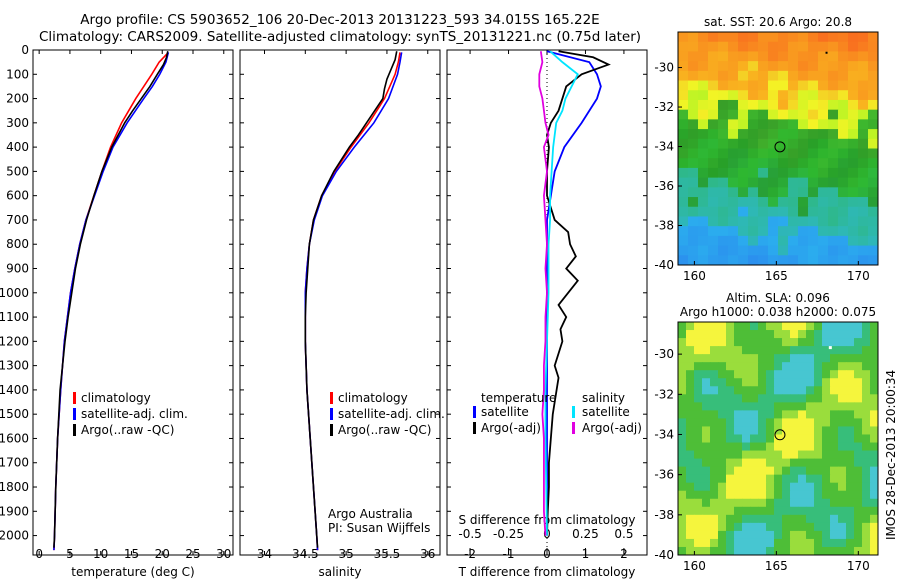 This screenshot has height=580, width=900. Describe the element at coordinates (508, 534) in the screenshot. I see `sdiff-tick-label: -0.25` at that location.